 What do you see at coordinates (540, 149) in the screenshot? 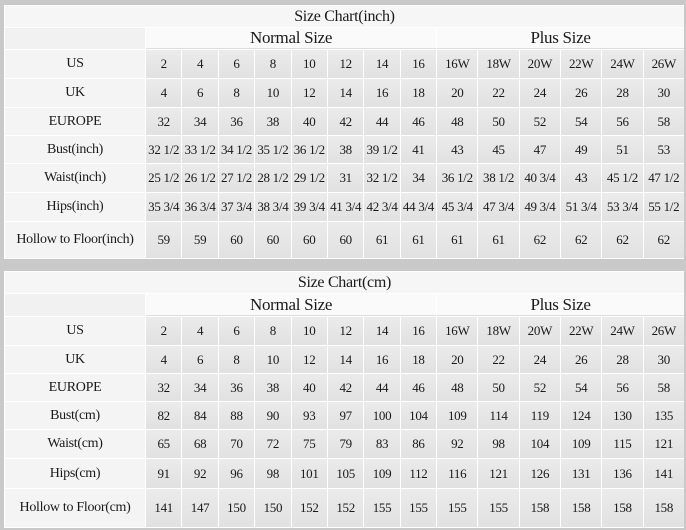
I see `table-cell: 47` at bounding box center [540, 149].